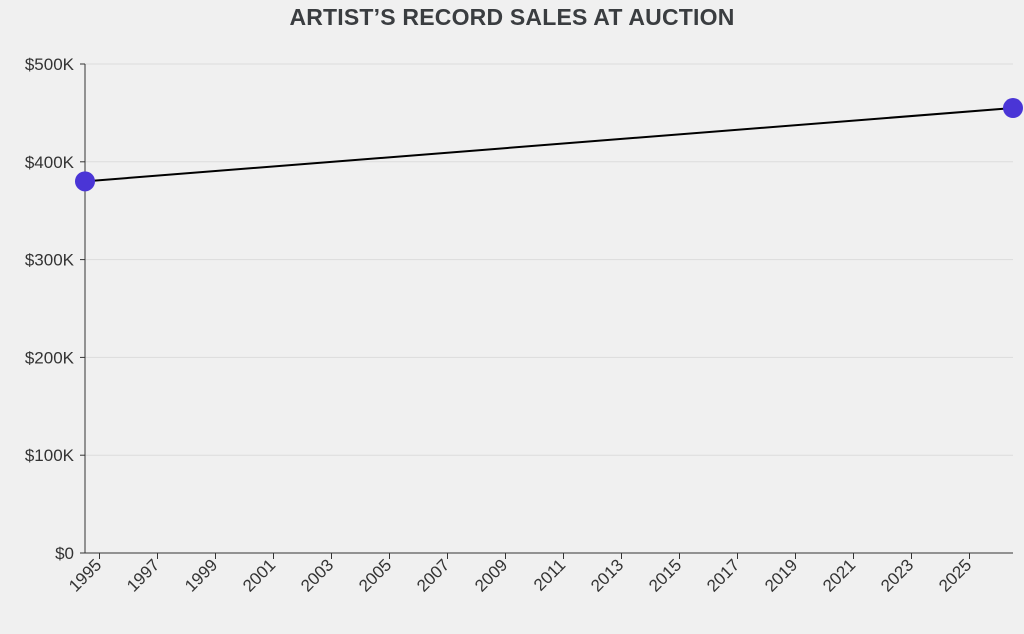 The height and width of the screenshot is (634, 1024). Describe the element at coordinates (50, 64) in the screenshot. I see `y-tick-label: $500K` at that location.